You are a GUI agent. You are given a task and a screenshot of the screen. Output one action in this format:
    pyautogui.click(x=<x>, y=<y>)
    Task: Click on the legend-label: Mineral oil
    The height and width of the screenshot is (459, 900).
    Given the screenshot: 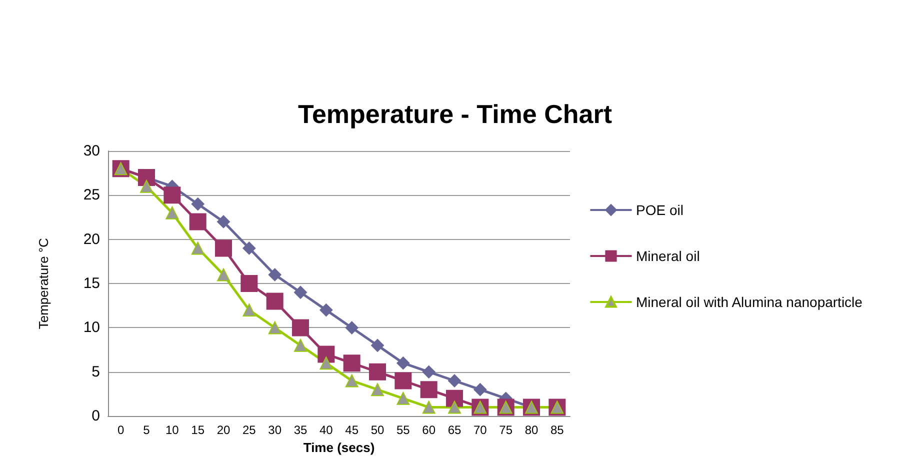 What is the action you would take?
    pyautogui.click(x=668, y=256)
    